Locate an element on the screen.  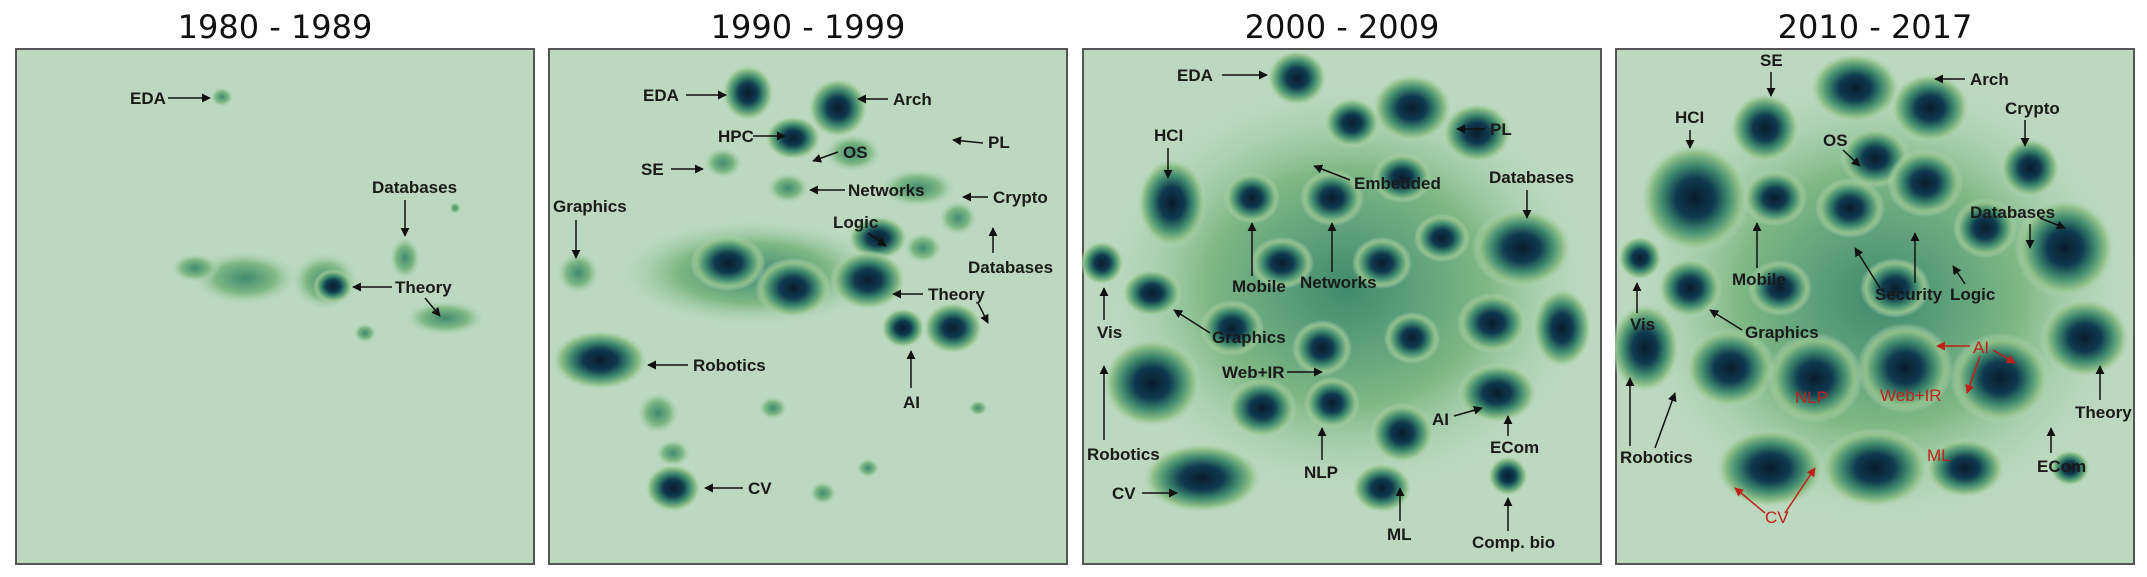
panel-title-2000s: 2000 - 2009 is located at coordinates (1342, 27).